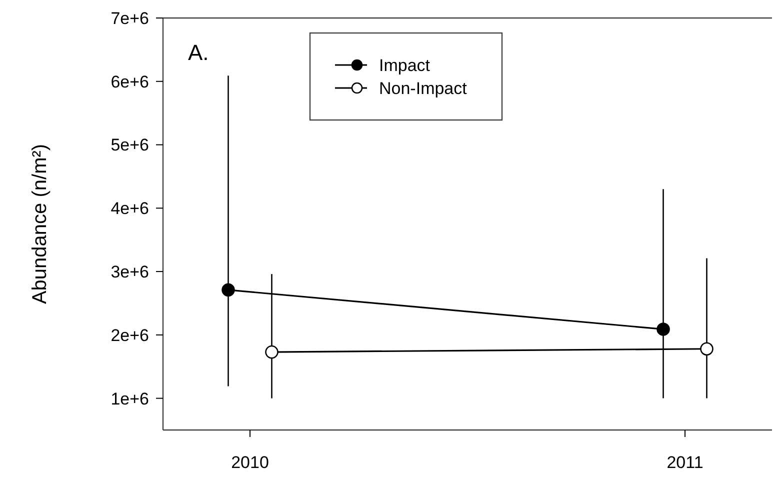  What do you see at coordinates (129, 82) in the screenshot?
I see `y-tick-label: 6e+6` at bounding box center [129, 82].